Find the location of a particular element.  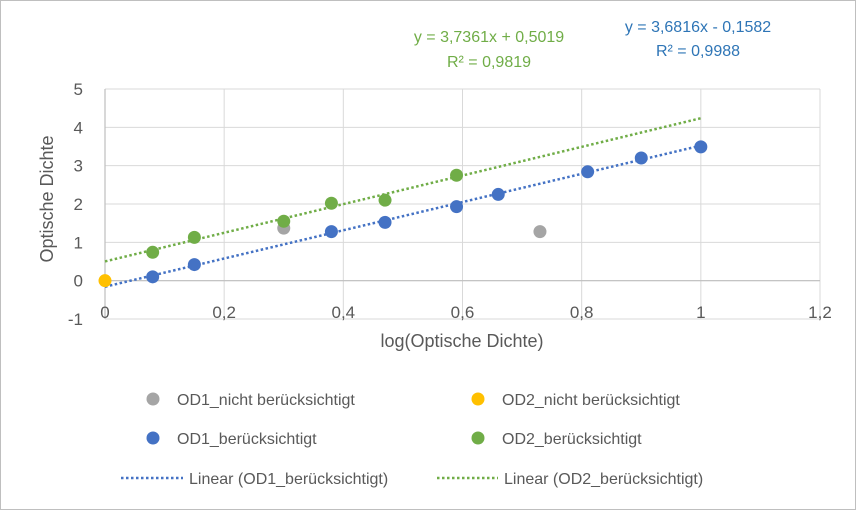

x-tick-label: 1 is located at coordinates (700, 312).